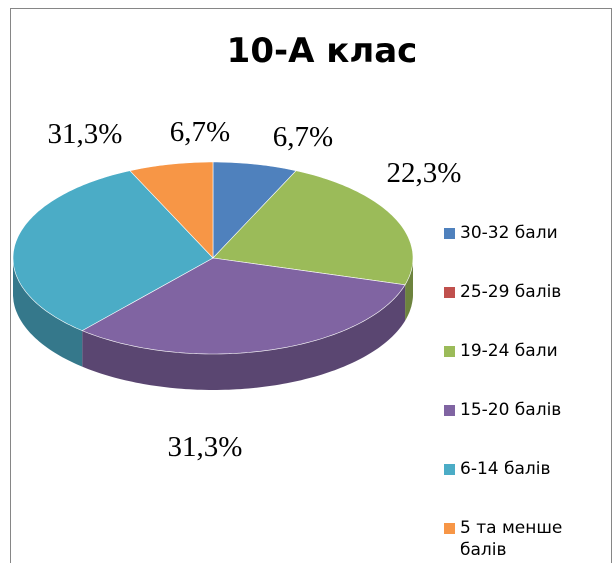  What do you see at coordinates (322, 51) in the screenshot?
I see `chart-title: 10-А клас` at bounding box center [322, 51].